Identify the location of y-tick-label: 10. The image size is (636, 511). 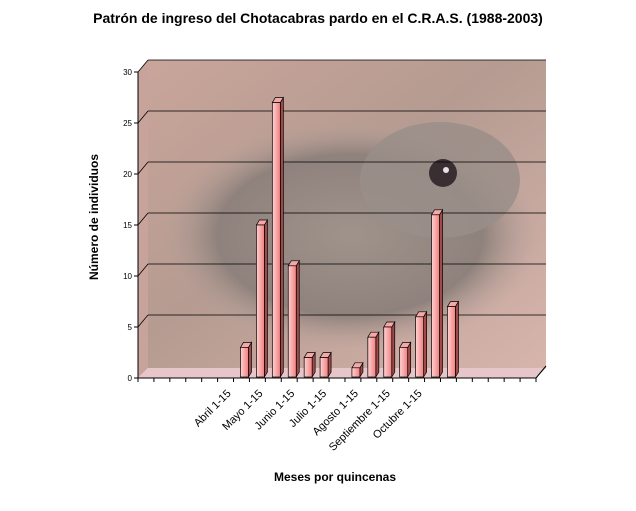
(127, 276).